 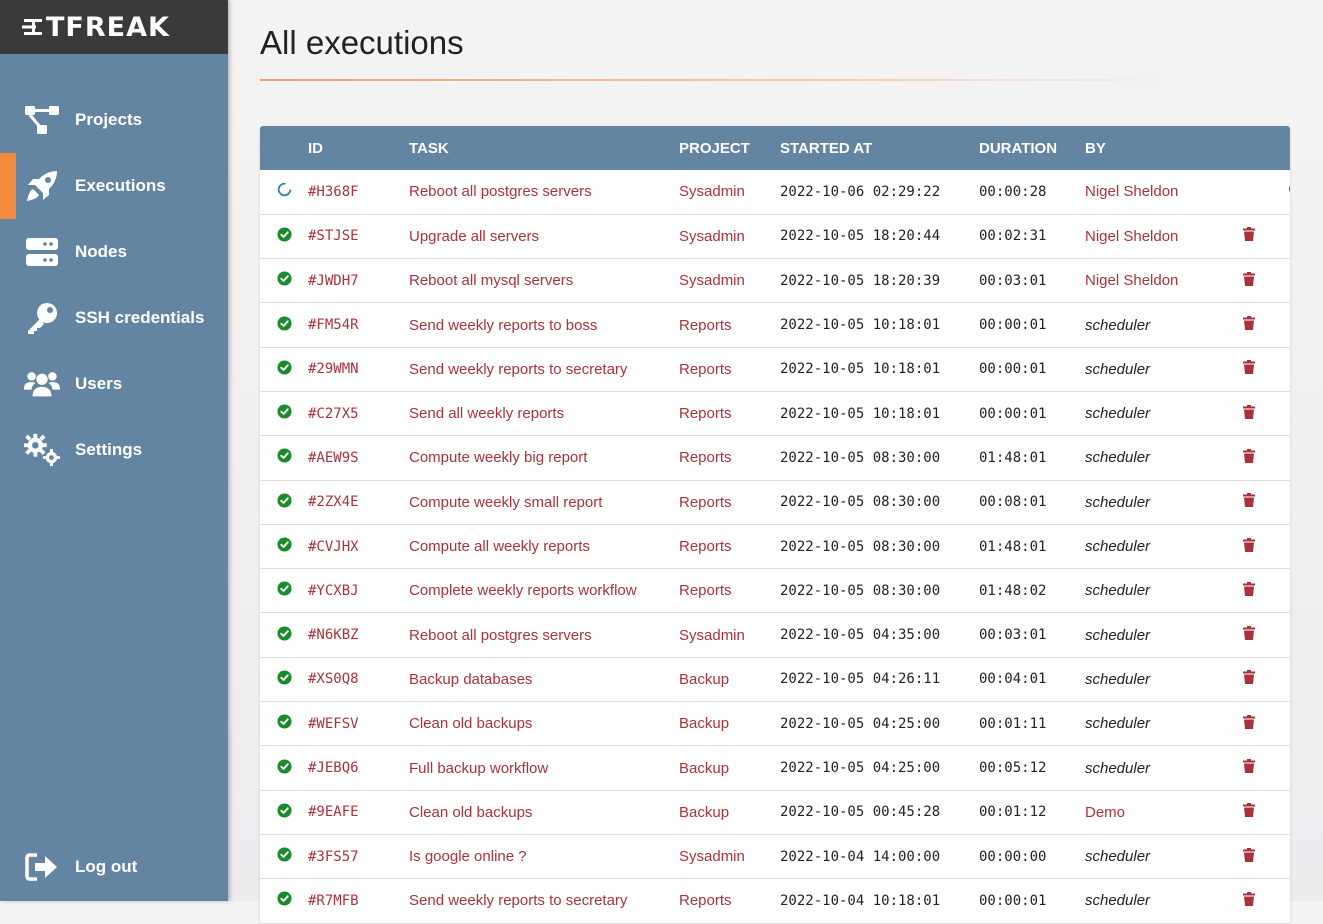 What do you see at coordinates (333, 502) in the screenshot?
I see `execution-id-link: #2ZX4E` at bounding box center [333, 502].